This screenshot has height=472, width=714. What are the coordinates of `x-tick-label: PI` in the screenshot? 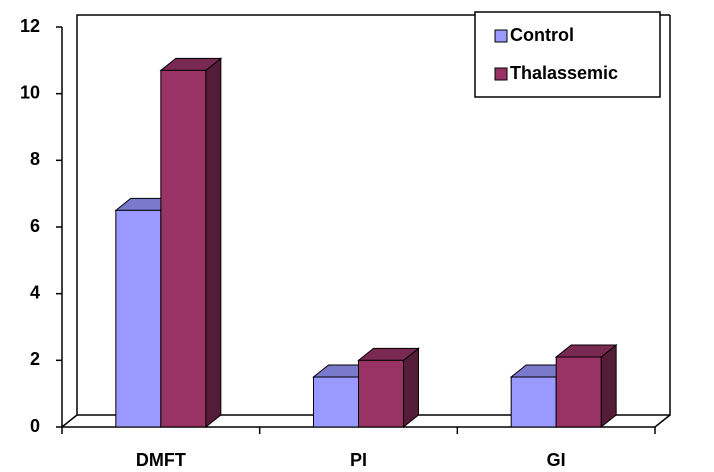 It's located at (358, 460).